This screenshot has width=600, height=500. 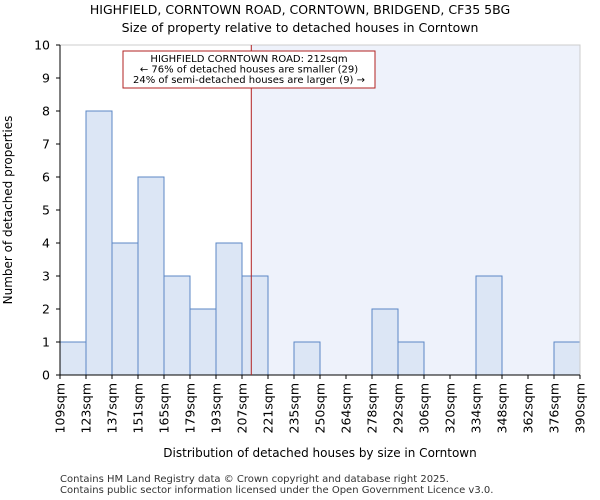 What do you see at coordinates (46, 375) in the screenshot?
I see `y-tick-label: 0` at bounding box center [46, 375].